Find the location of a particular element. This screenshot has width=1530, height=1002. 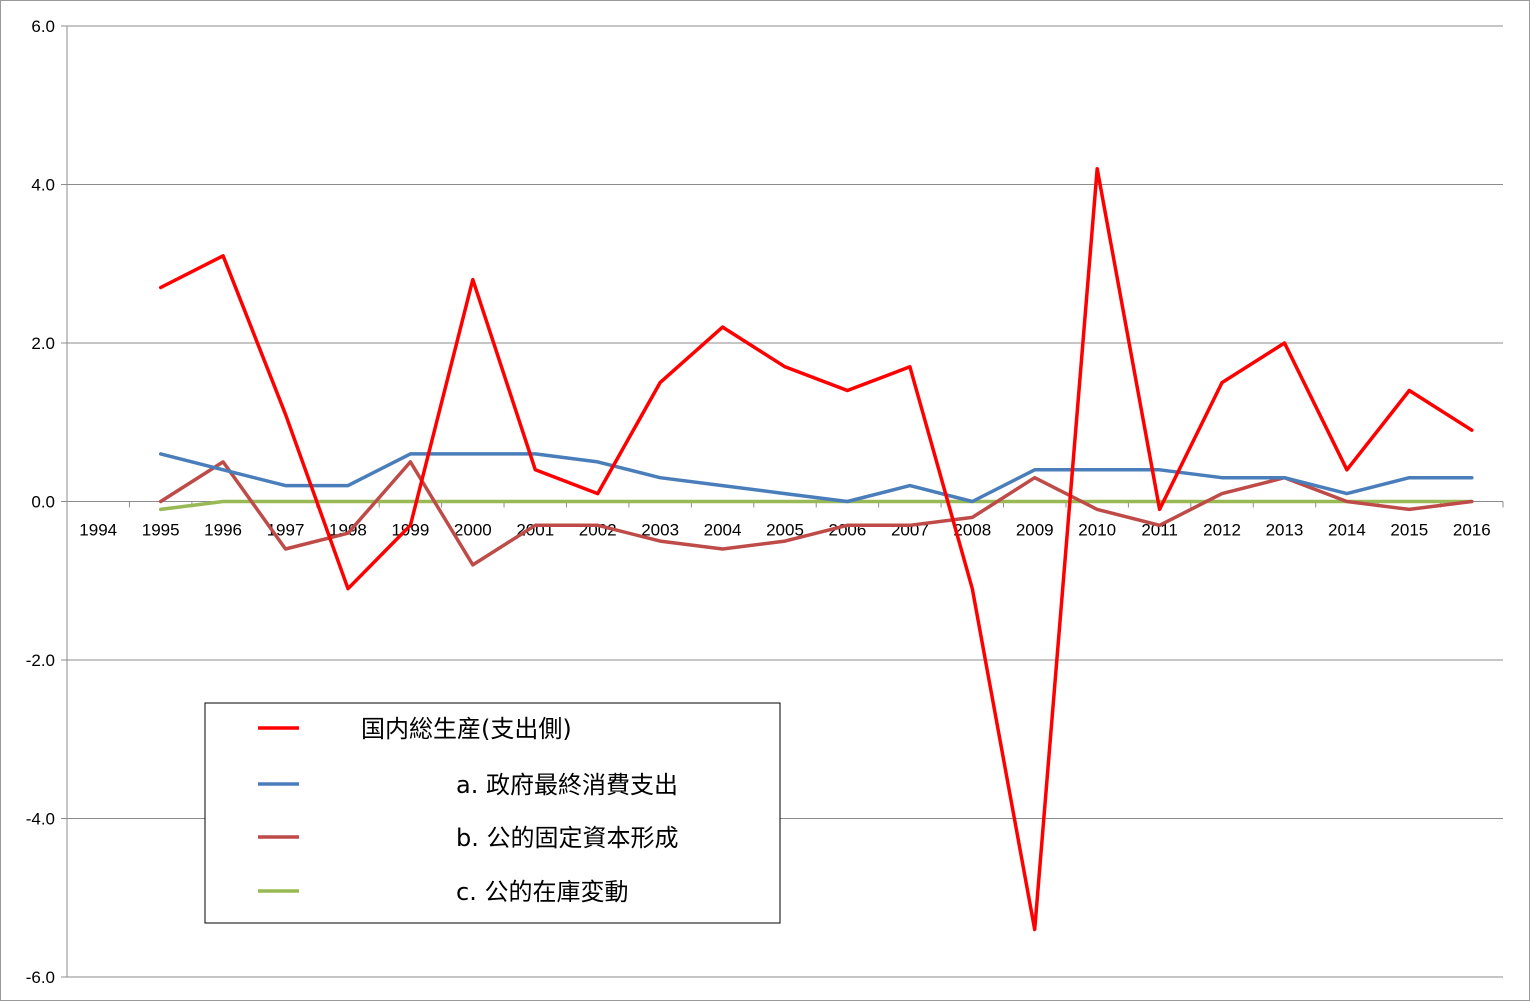

x-tick-label: 2013 is located at coordinates (1285, 530).